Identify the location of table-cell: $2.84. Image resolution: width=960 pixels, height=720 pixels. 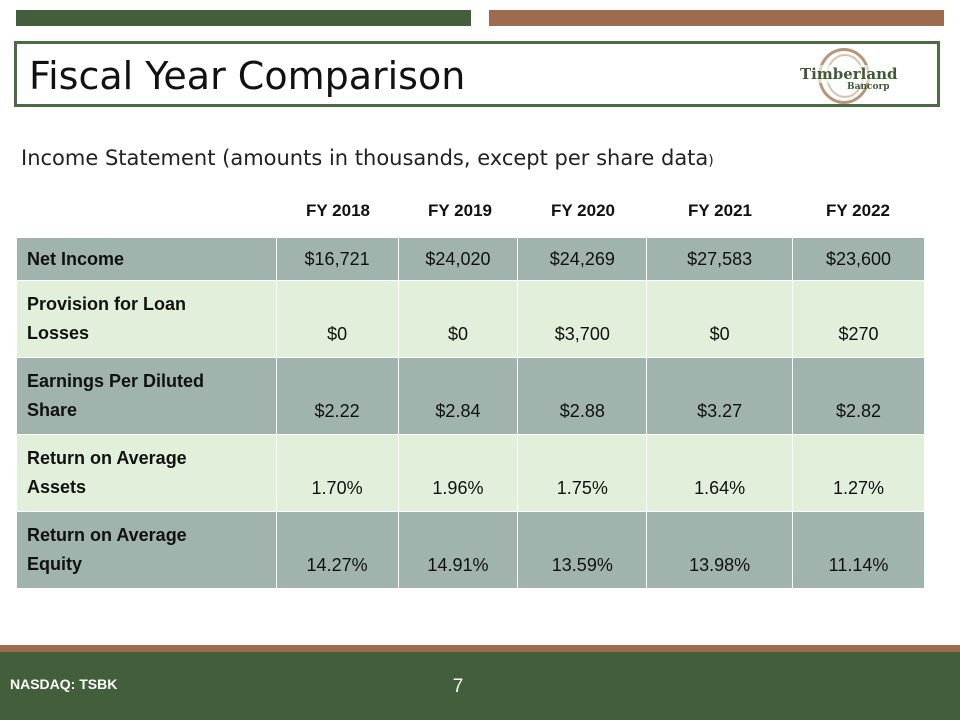
(458, 396).